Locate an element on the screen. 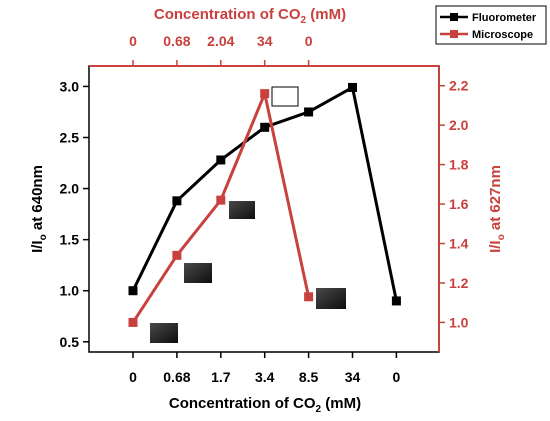  bottom-tick-label-6: 0 is located at coordinates (397, 377).